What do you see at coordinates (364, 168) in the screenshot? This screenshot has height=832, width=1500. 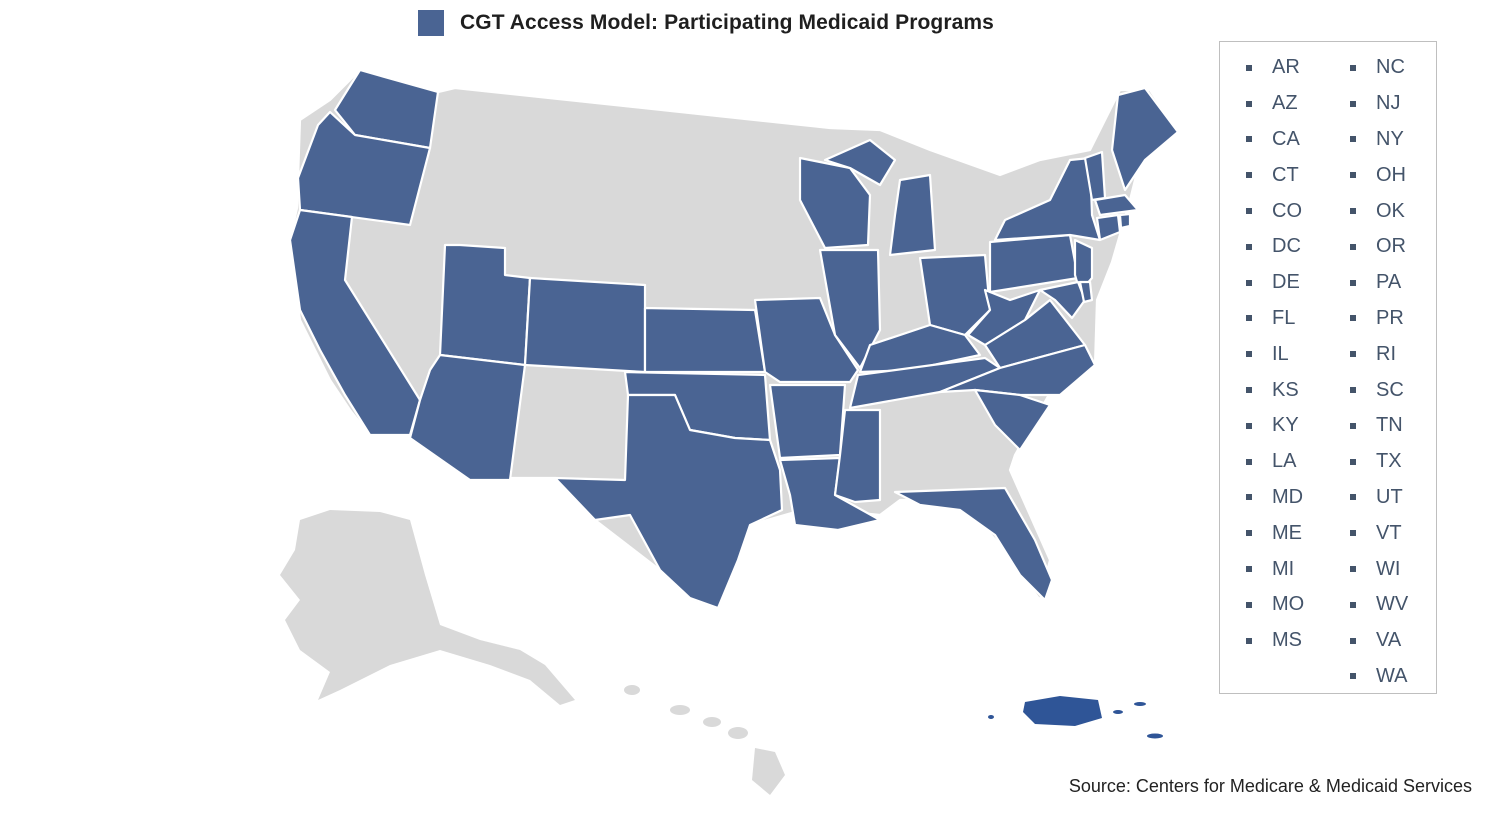 I see `state-shape-or` at bounding box center [364, 168].